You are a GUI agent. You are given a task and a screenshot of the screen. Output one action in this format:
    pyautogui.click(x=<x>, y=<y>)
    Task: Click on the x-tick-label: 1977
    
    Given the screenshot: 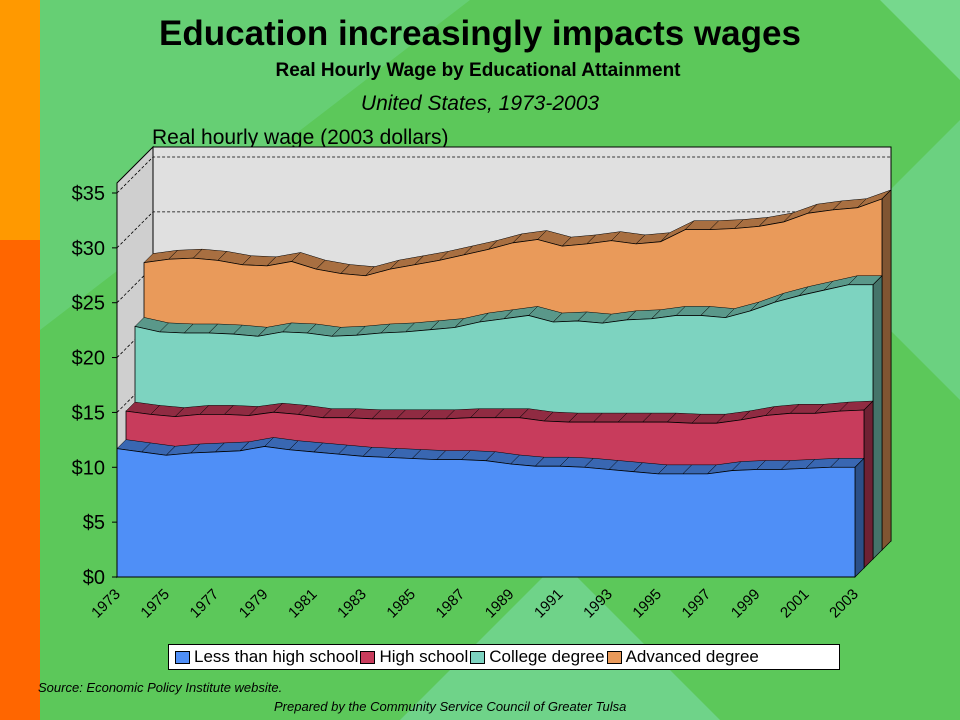 What is the action you would take?
    pyautogui.click(x=205, y=604)
    